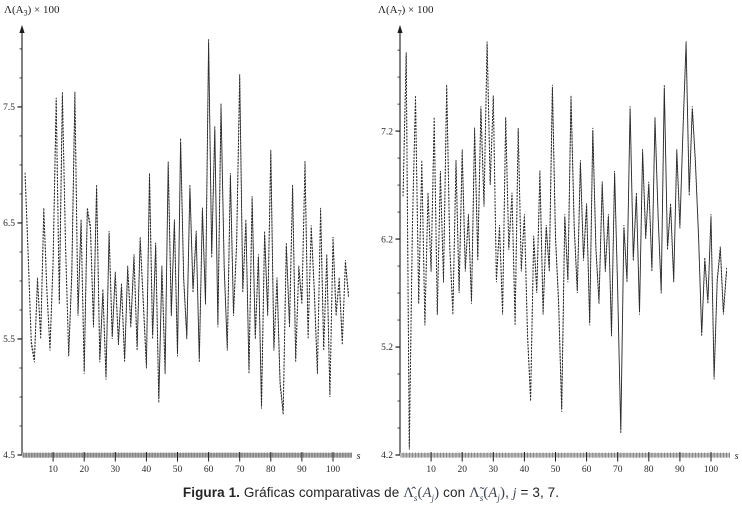  What do you see at coordinates (532, 492) in the screenshot?
I see `caption-text-after: , j = 3, 7.` at bounding box center [532, 492].